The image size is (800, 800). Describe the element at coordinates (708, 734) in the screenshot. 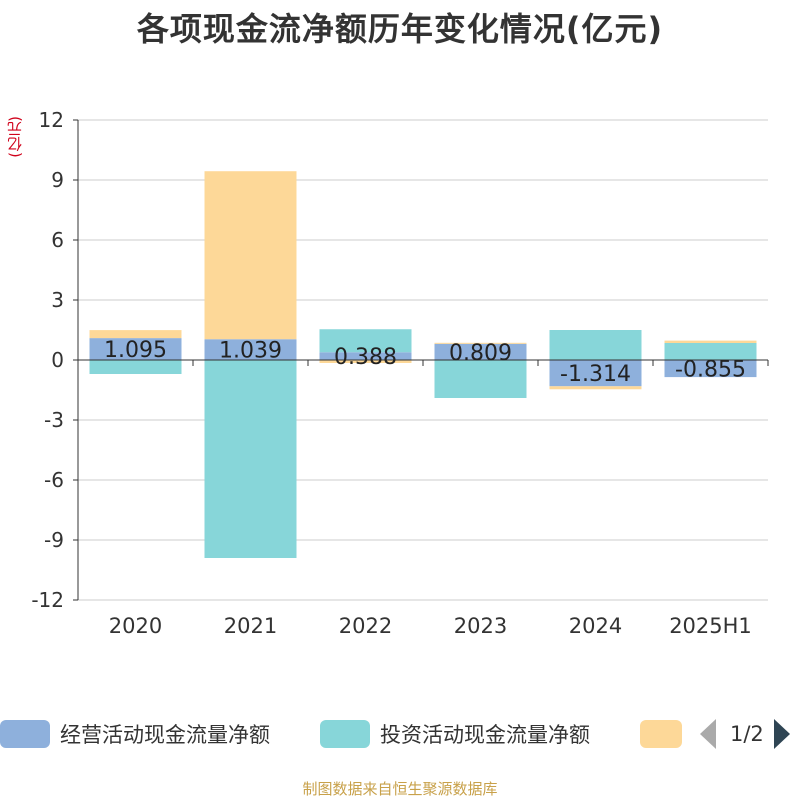

I see `triangle-left-icon` at that location.